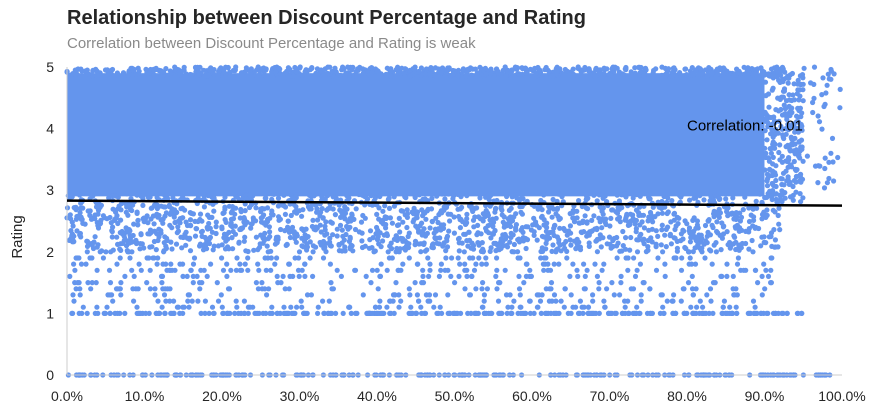 The image size is (878, 413). What do you see at coordinates (67, 396) in the screenshot?
I see `x-tick-label: 0.0%` at bounding box center [67, 396].